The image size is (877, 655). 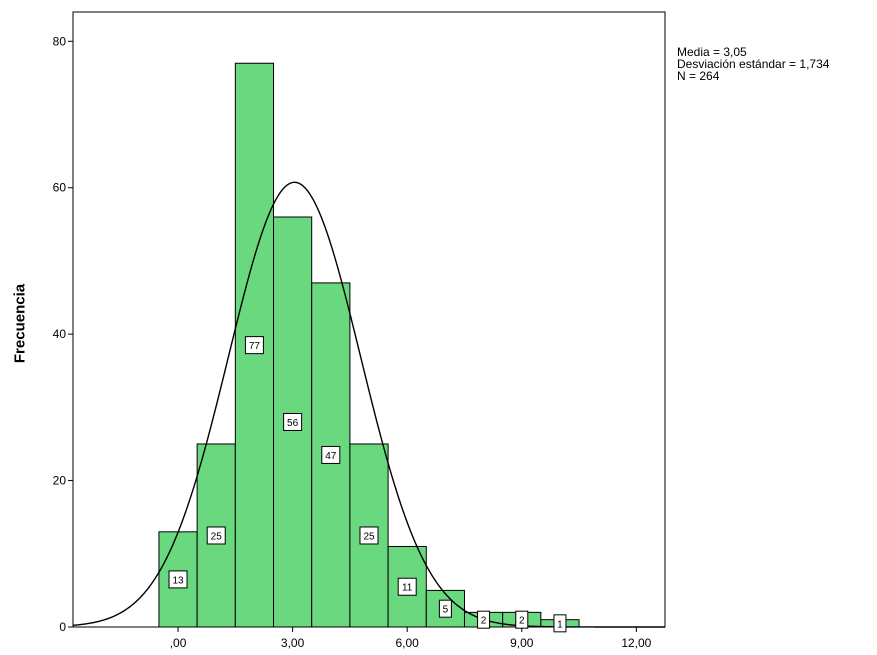 I want to click on y-tick-label: 60, so click(x=60, y=188).